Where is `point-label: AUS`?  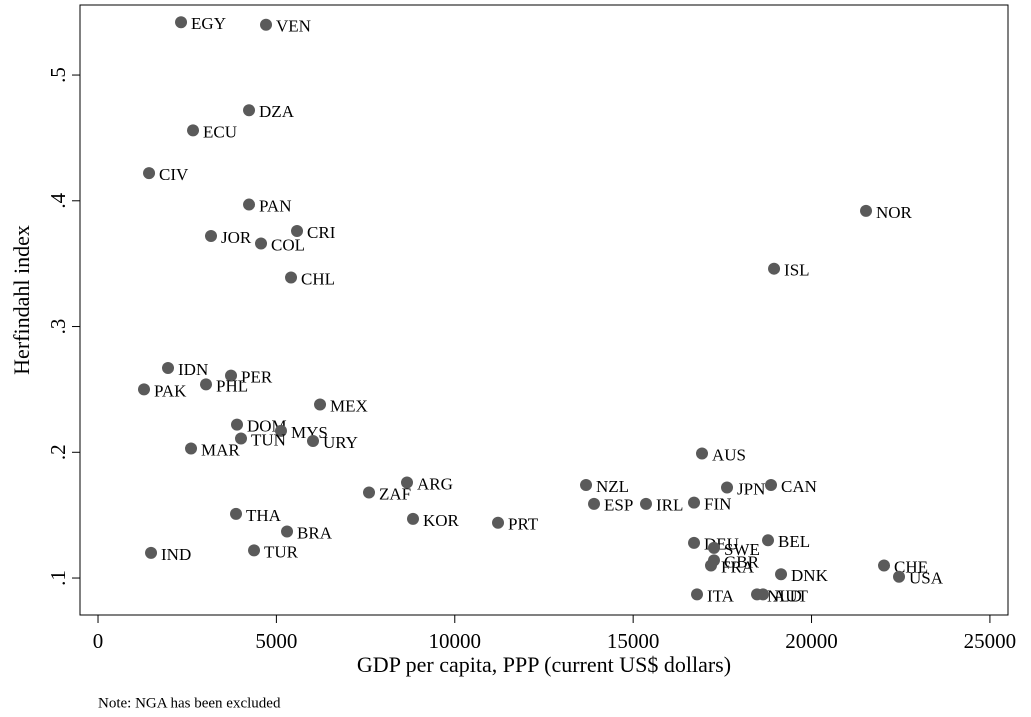 point-label: AUS is located at coordinates (729, 454).